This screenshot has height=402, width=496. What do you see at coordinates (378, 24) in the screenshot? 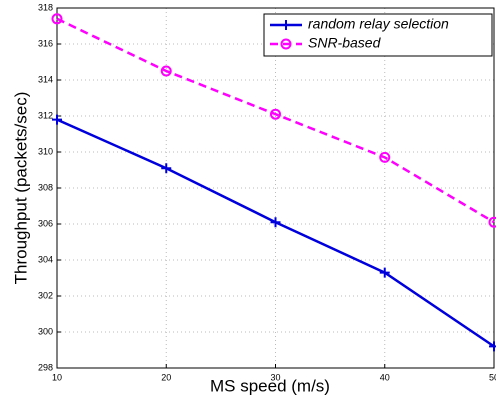
I see `legend-label: random relay selection` at bounding box center [378, 24].